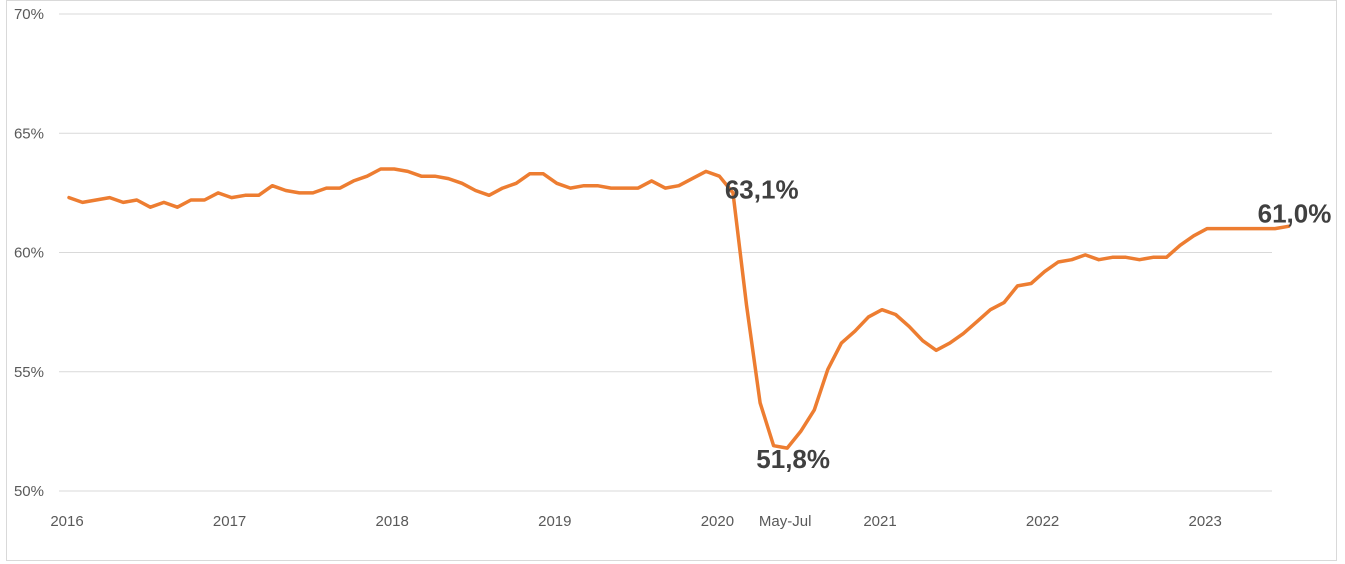  I want to click on data-label: 63,1%, so click(762, 189).